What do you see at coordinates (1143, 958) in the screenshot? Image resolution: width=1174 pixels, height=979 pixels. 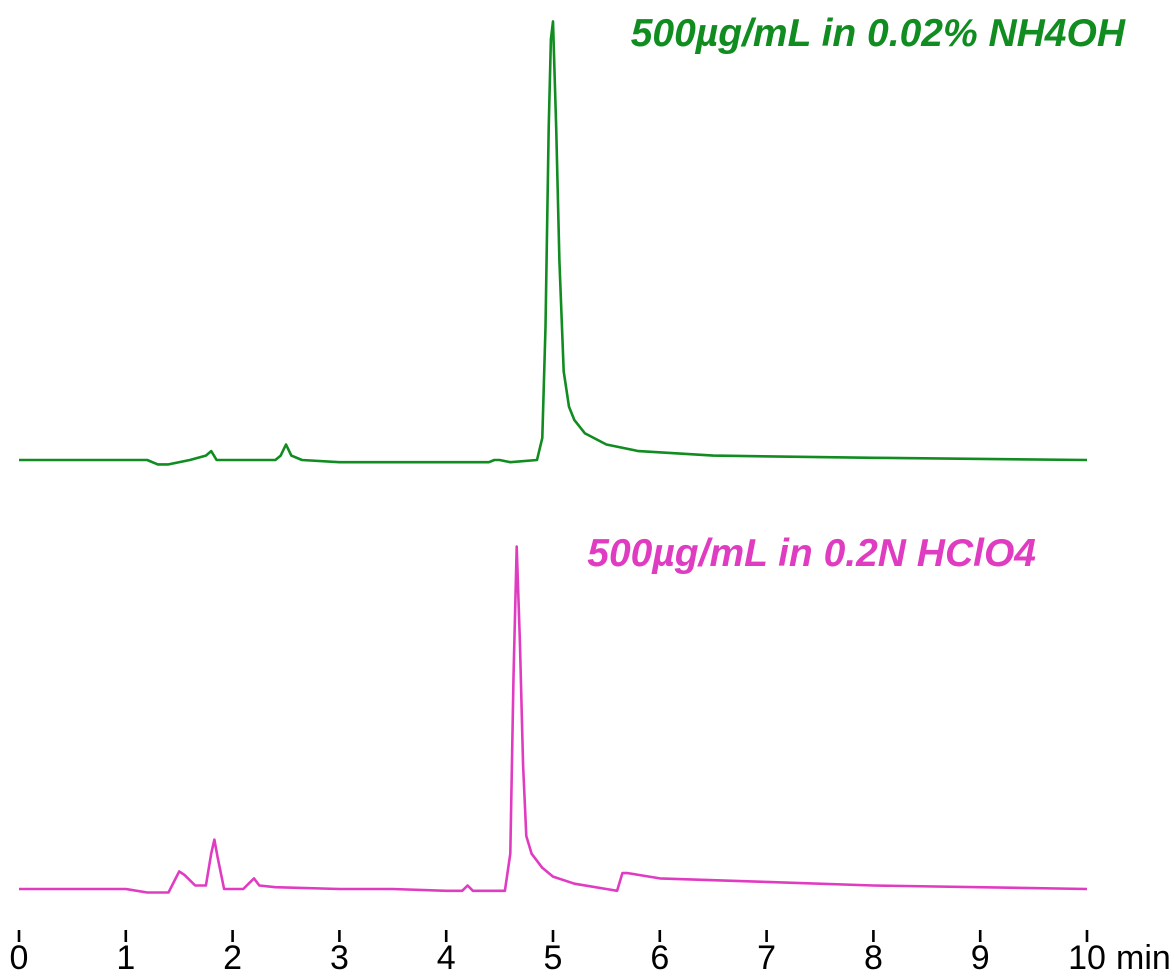 I see `x-axis-unit: min` at bounding box center [1143, 958].